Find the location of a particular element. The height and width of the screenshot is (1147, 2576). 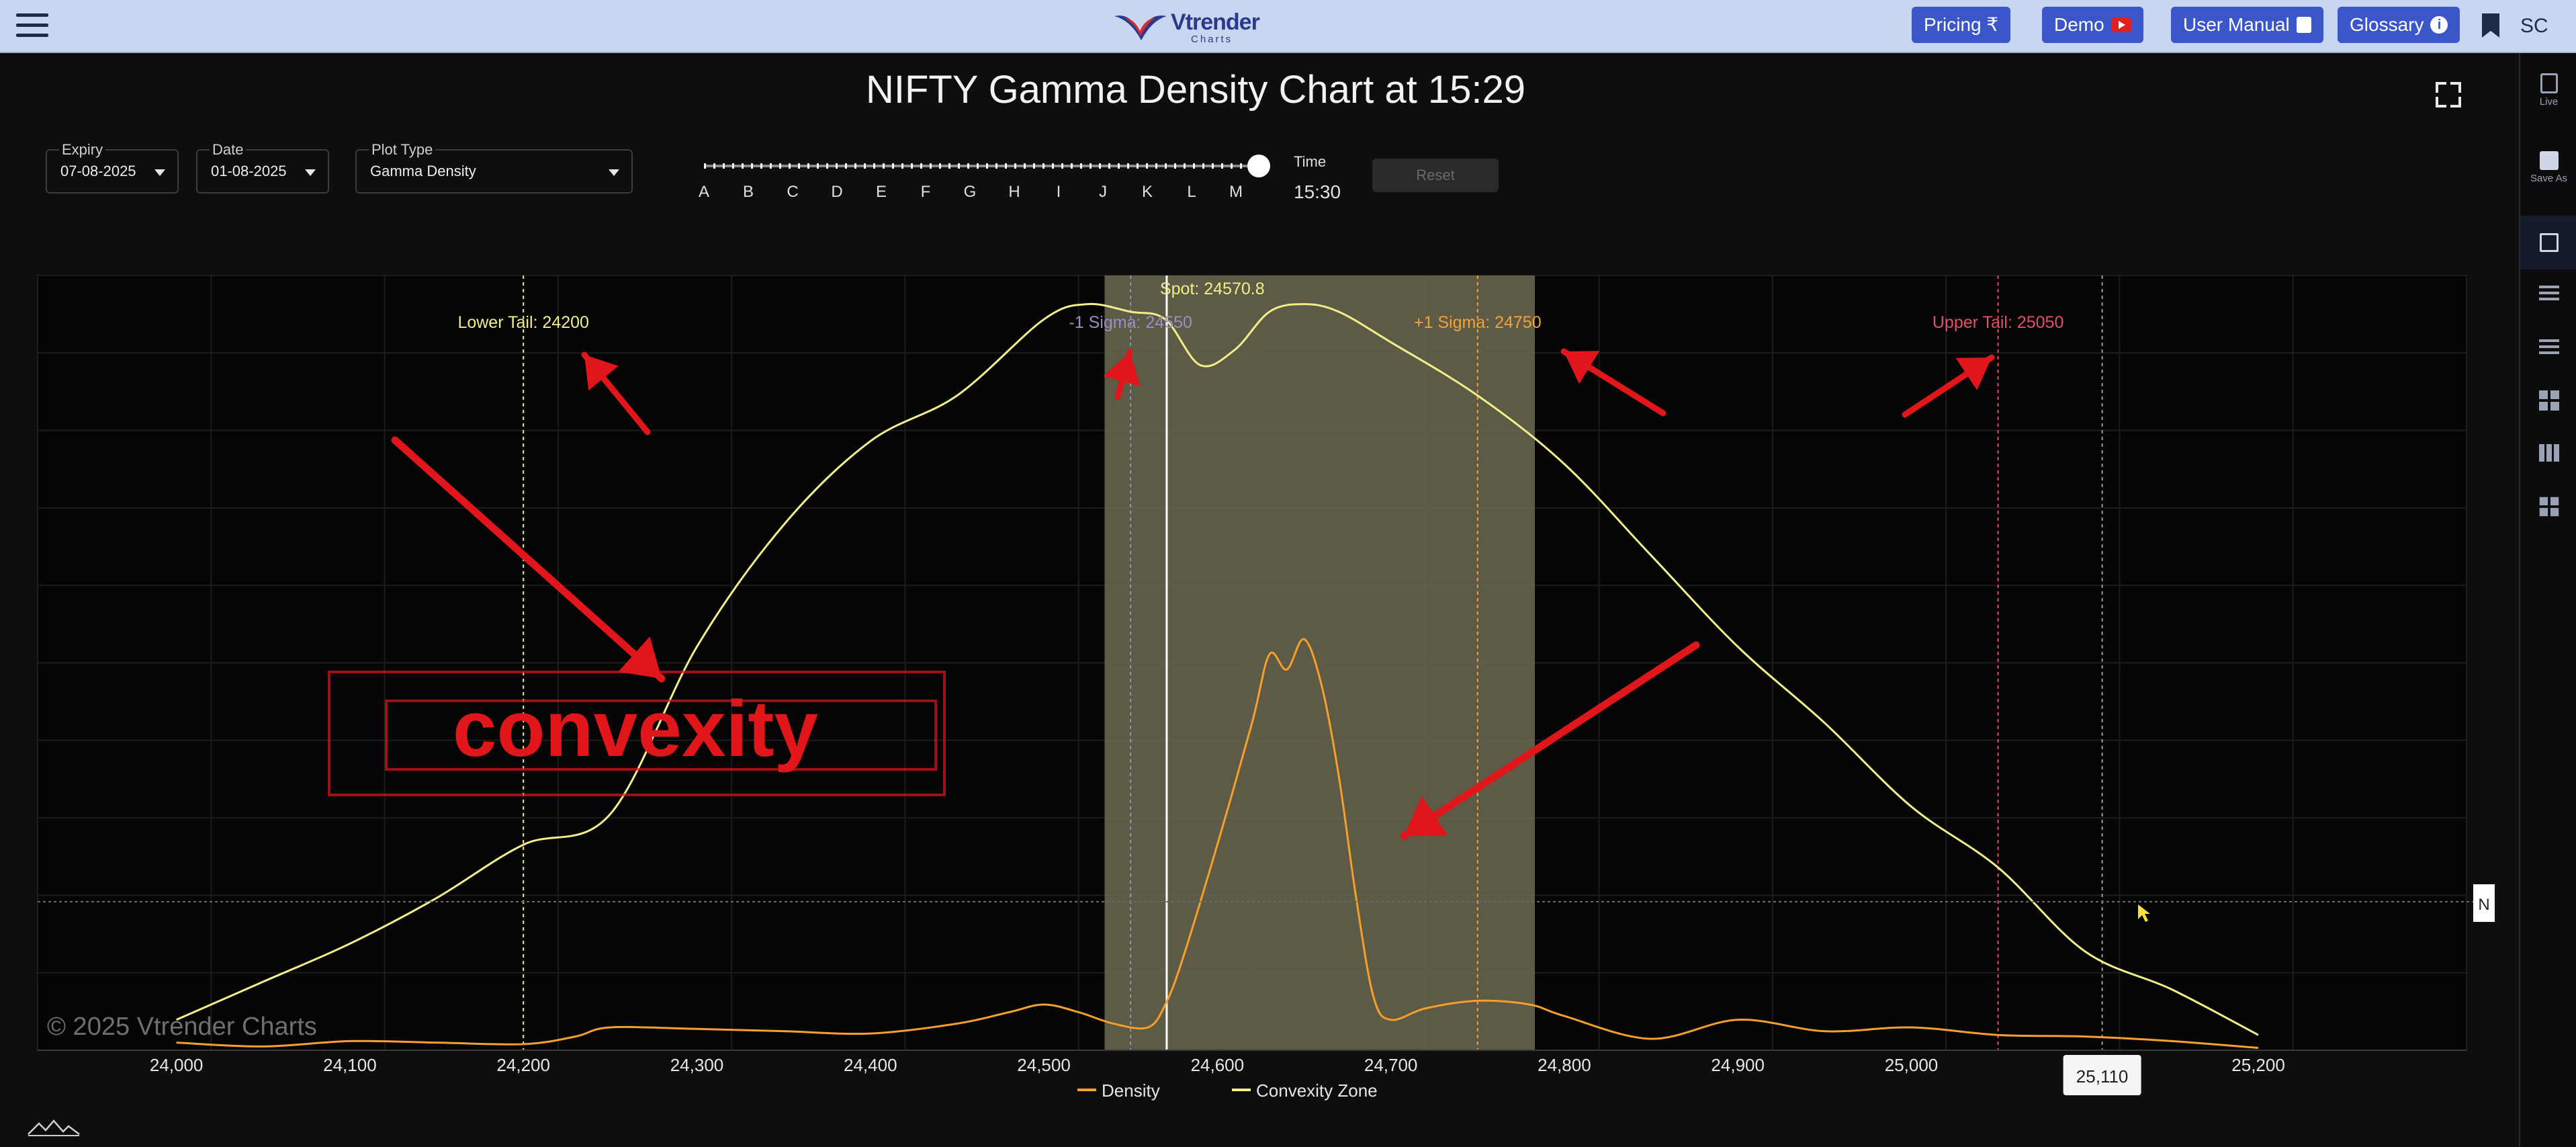

user-manual-label: User Manual is located at coordinates (2237, 25).